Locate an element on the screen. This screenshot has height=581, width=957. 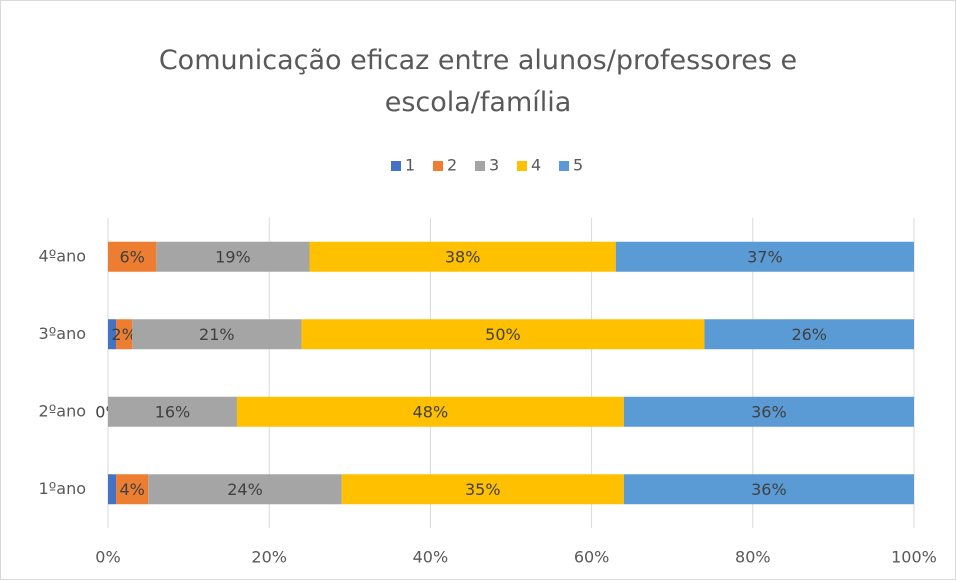
x-tick-label: 100% is located at coordinates (914, 557).